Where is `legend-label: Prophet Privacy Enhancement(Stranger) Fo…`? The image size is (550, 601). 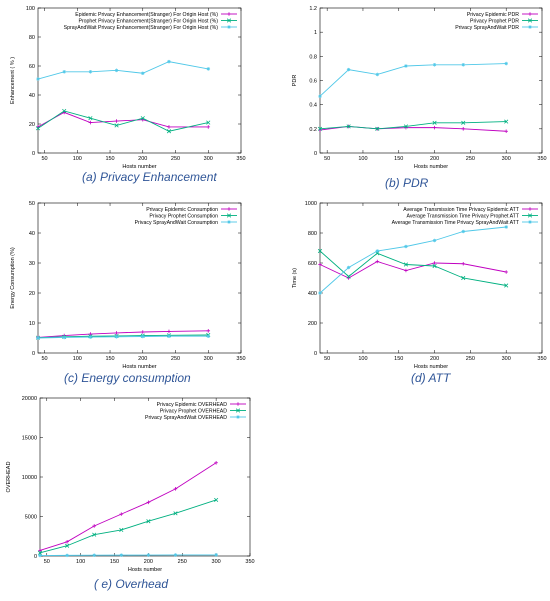
legend-label: Prophet Privacy Enhancement(Stranger) Fo… is located at coordinates (148, 21).